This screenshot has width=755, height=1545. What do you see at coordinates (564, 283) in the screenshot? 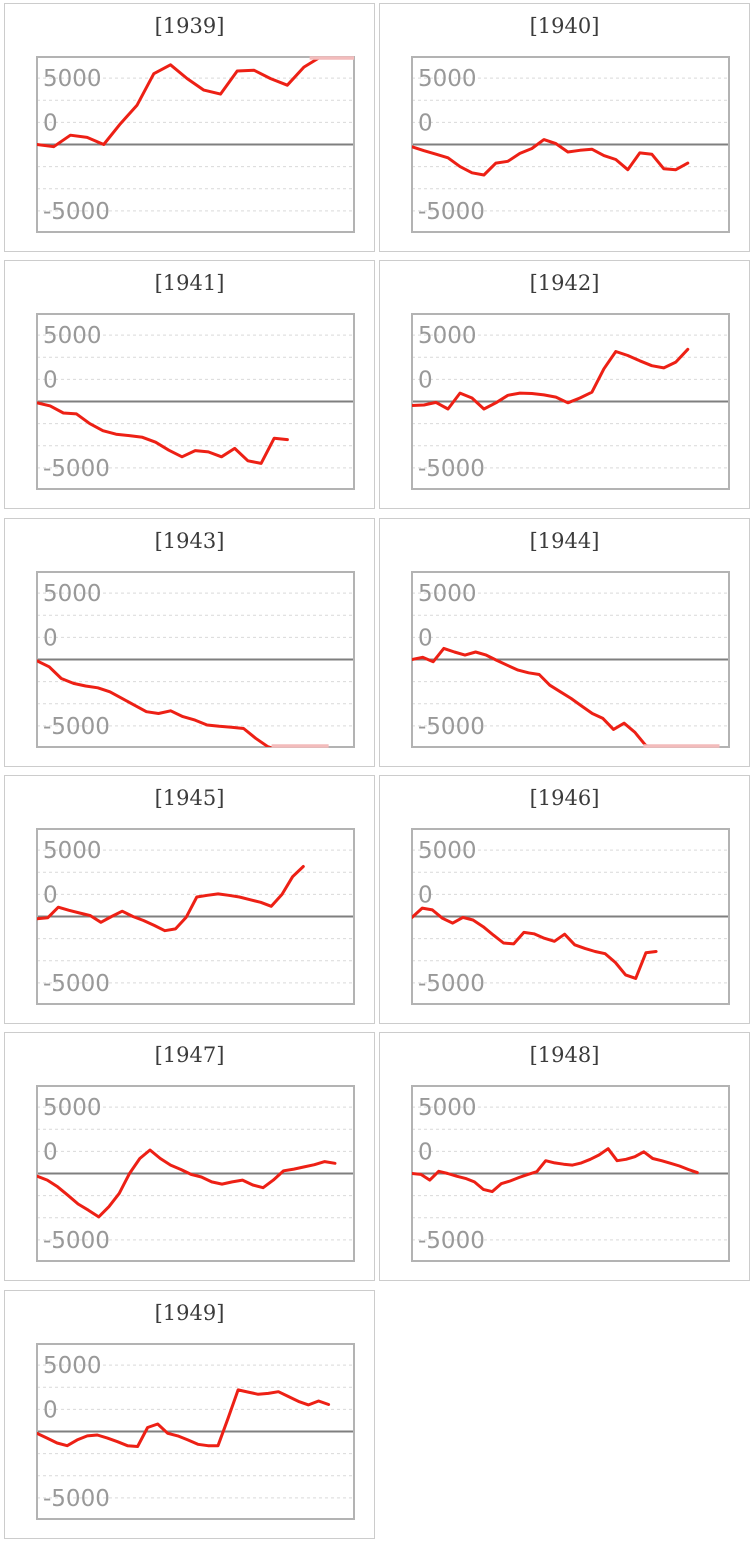
I see `chart-title: [1942]` at bounding box center [564, 283].